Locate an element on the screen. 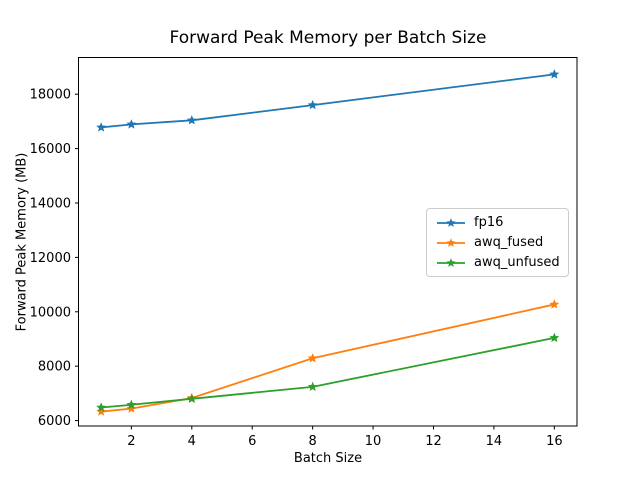 The height and width of the screenshot is (480, 640). y-tick-label: 10000 is located at coordinates (50, 312).